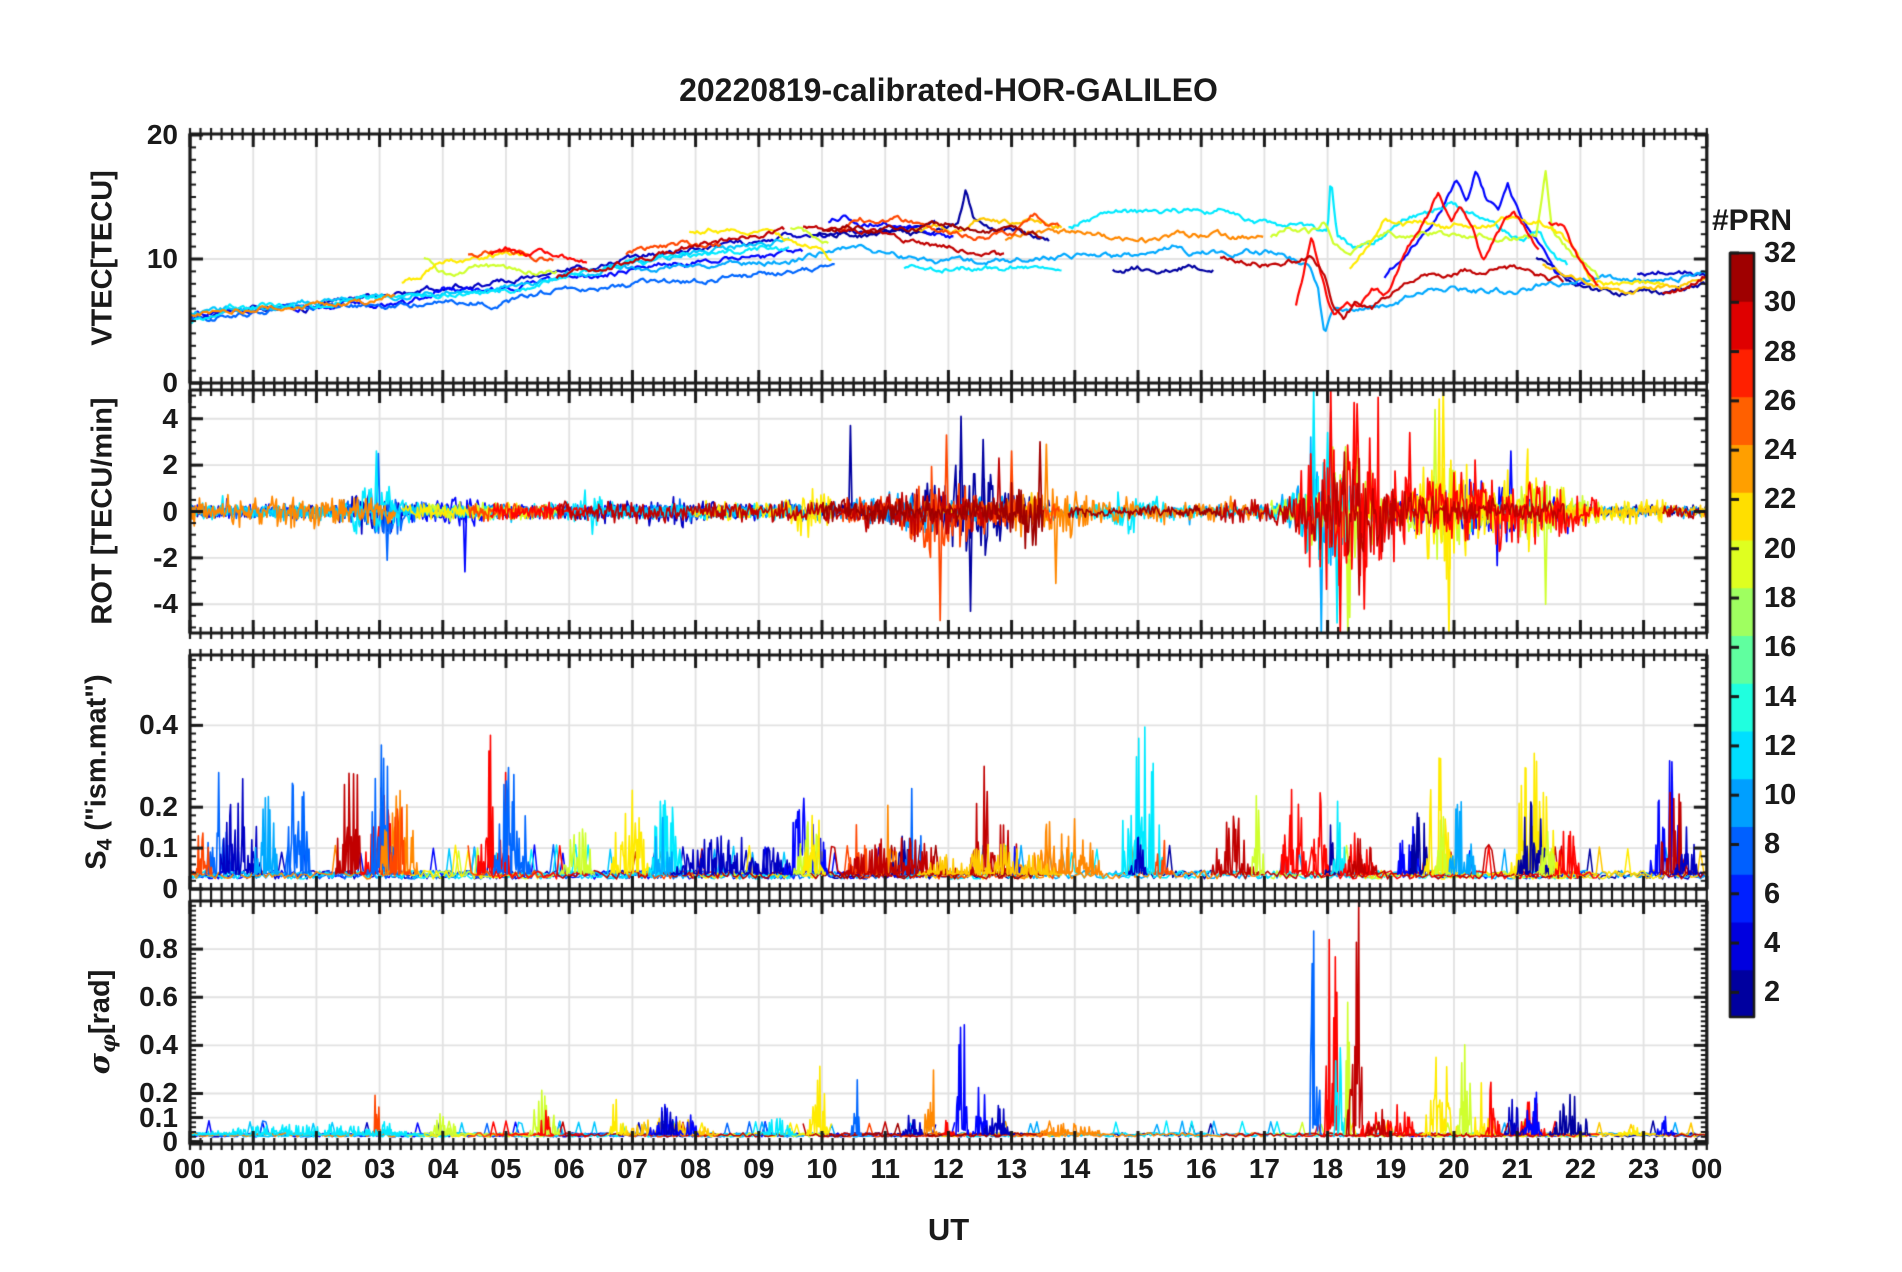 This screenshot has height=1272, width=1902. Describe the element at coordinates (1644, 1168) in the screenshot. I see `x-tick-label: 23` at that location.